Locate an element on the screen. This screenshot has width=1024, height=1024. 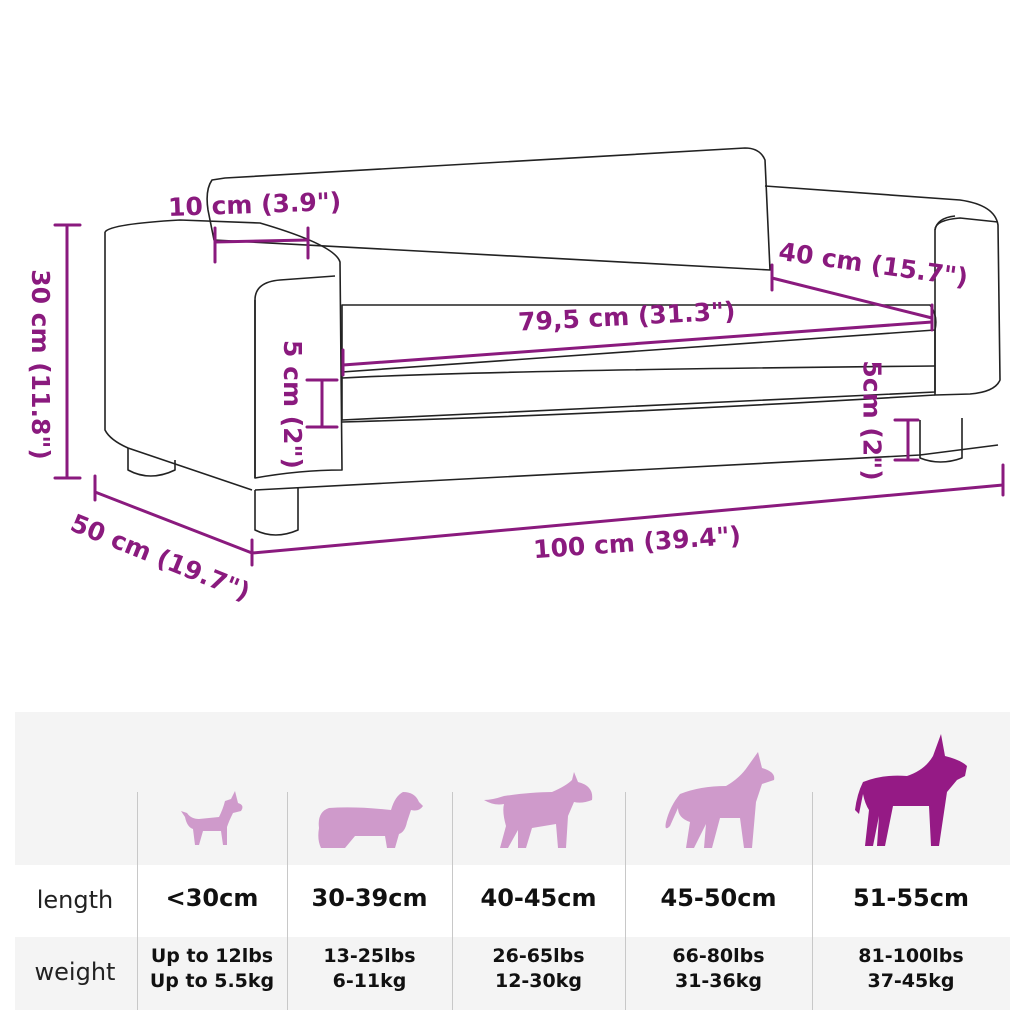
weight-kg: 12-30kg is located at coordinates (538, 981).